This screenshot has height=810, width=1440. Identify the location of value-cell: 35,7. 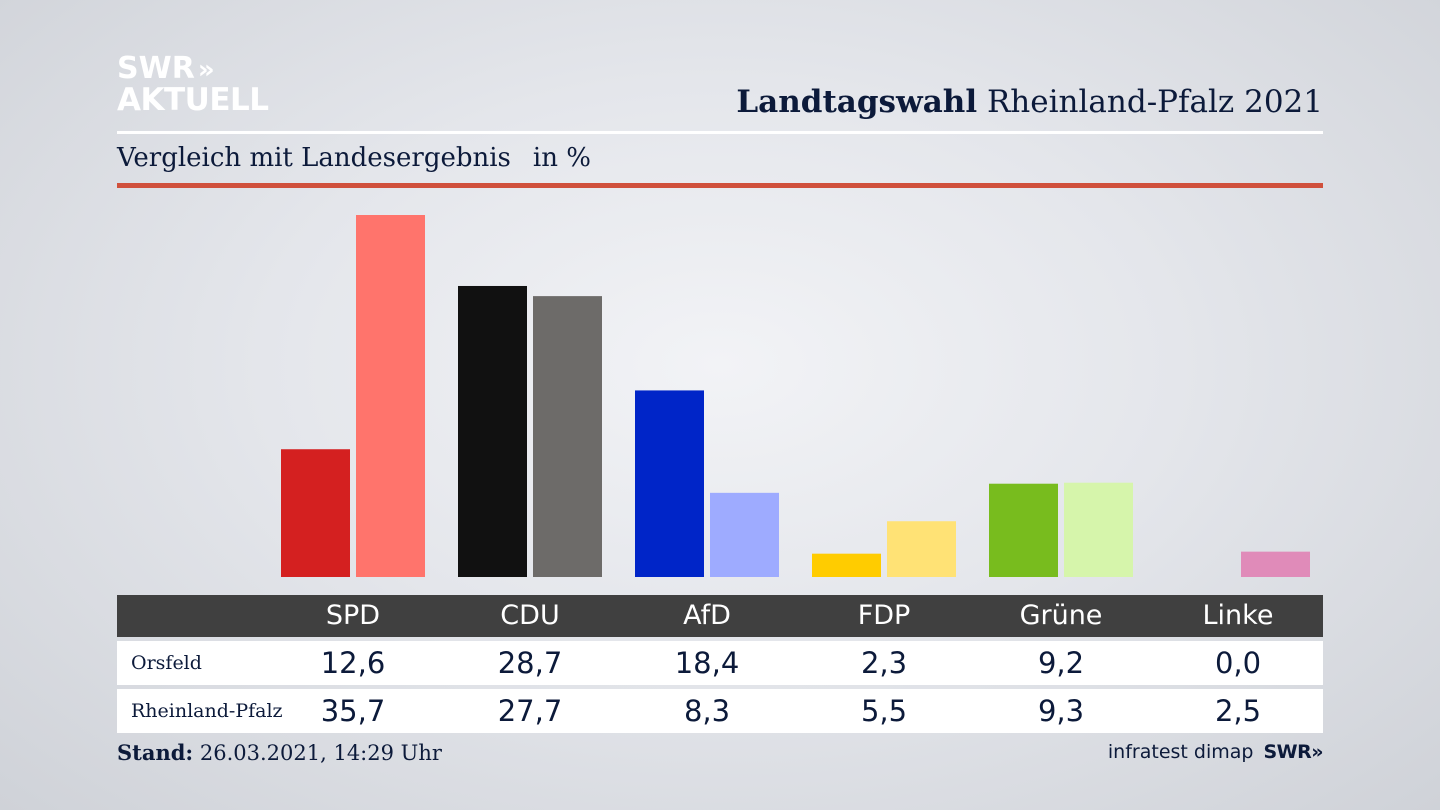
(353, 711).